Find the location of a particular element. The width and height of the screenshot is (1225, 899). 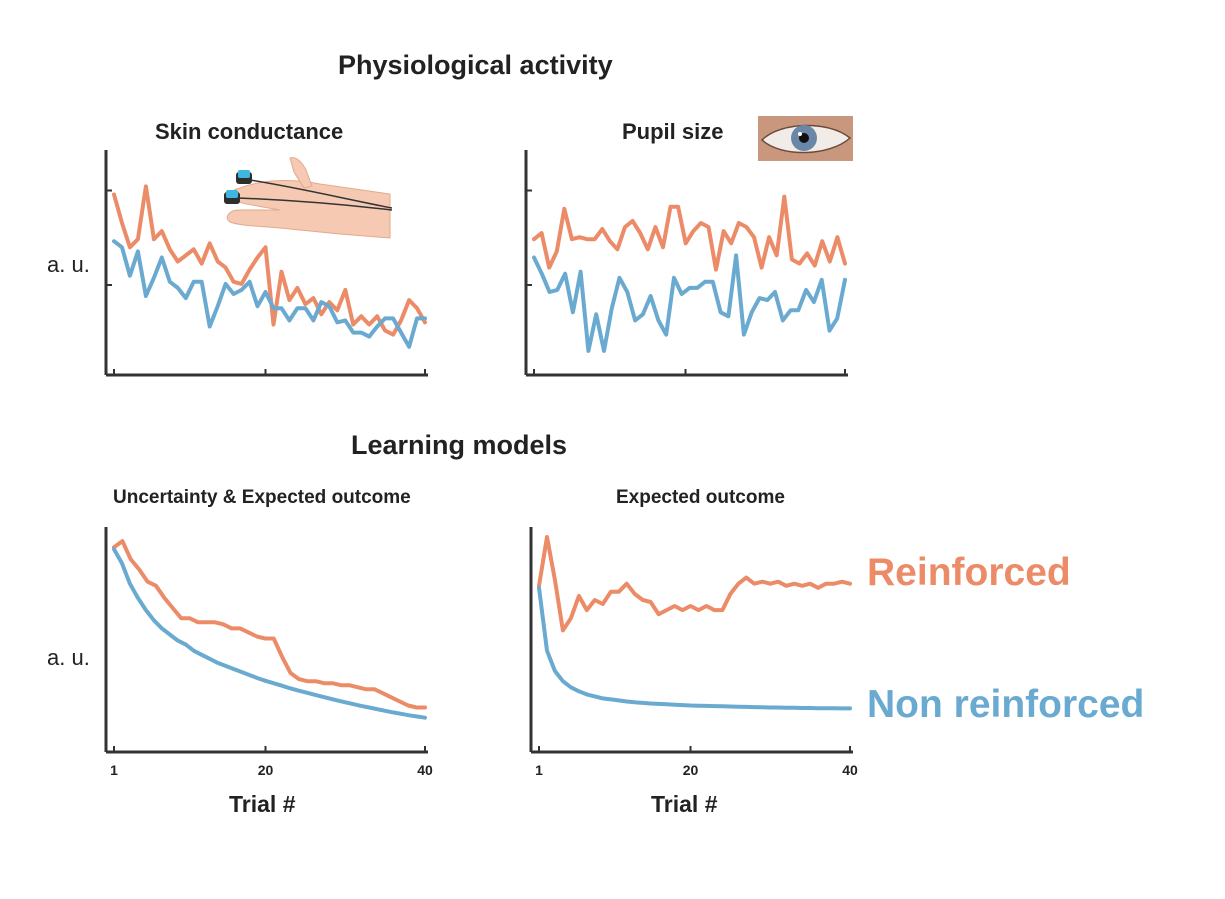

legend-non-reinforced: Non reinforced is located at coordinates (1006, 704).